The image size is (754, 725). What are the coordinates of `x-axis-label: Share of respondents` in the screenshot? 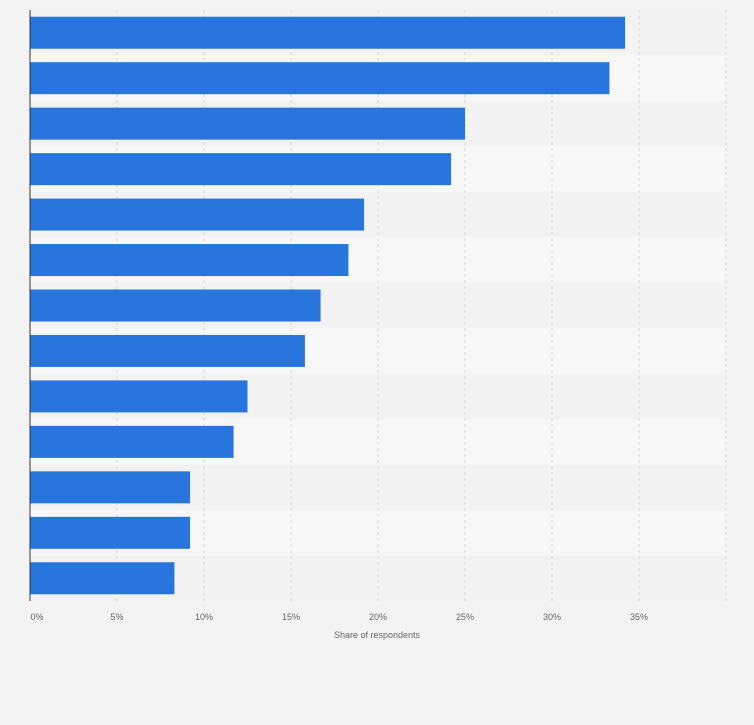 It's located at (377, 635).